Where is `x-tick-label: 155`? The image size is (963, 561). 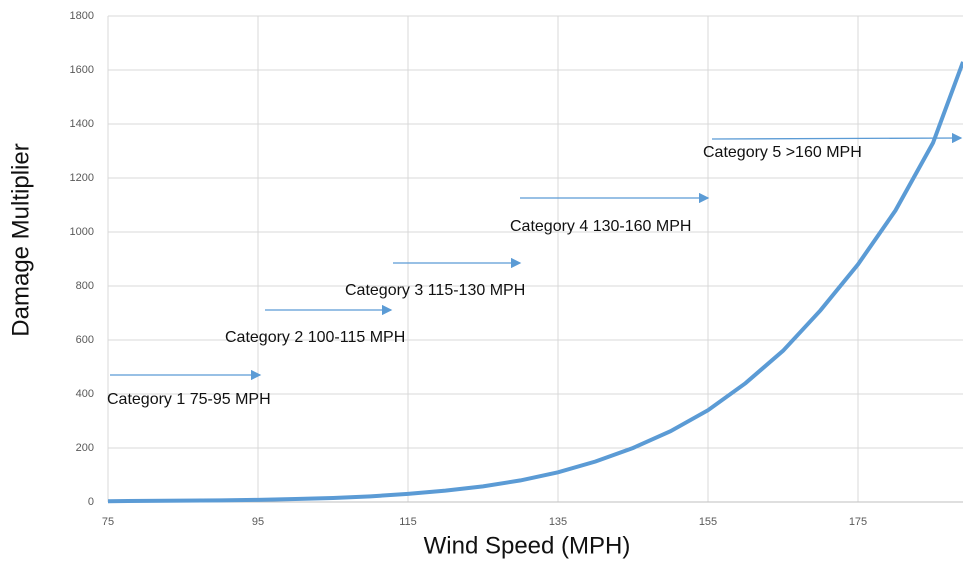
x-tick-label: 155 is located at coordinates (708, 522).